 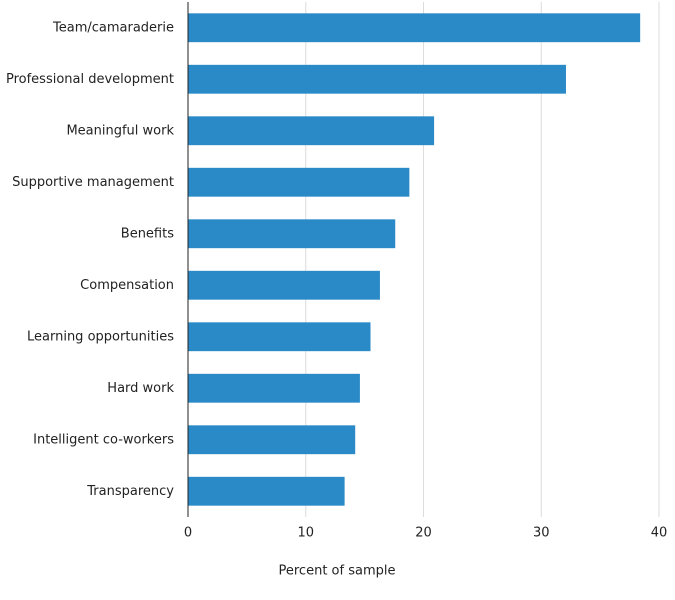 I want to click on y-tick-label: Intelligent co-workers, so click(x=103, y=439).